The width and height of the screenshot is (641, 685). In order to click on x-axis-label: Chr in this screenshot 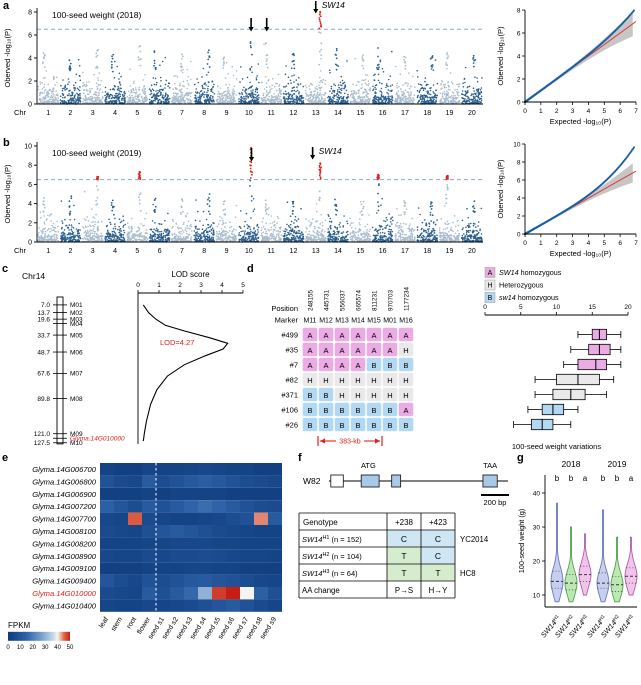, I will do `click(20, 250)`.